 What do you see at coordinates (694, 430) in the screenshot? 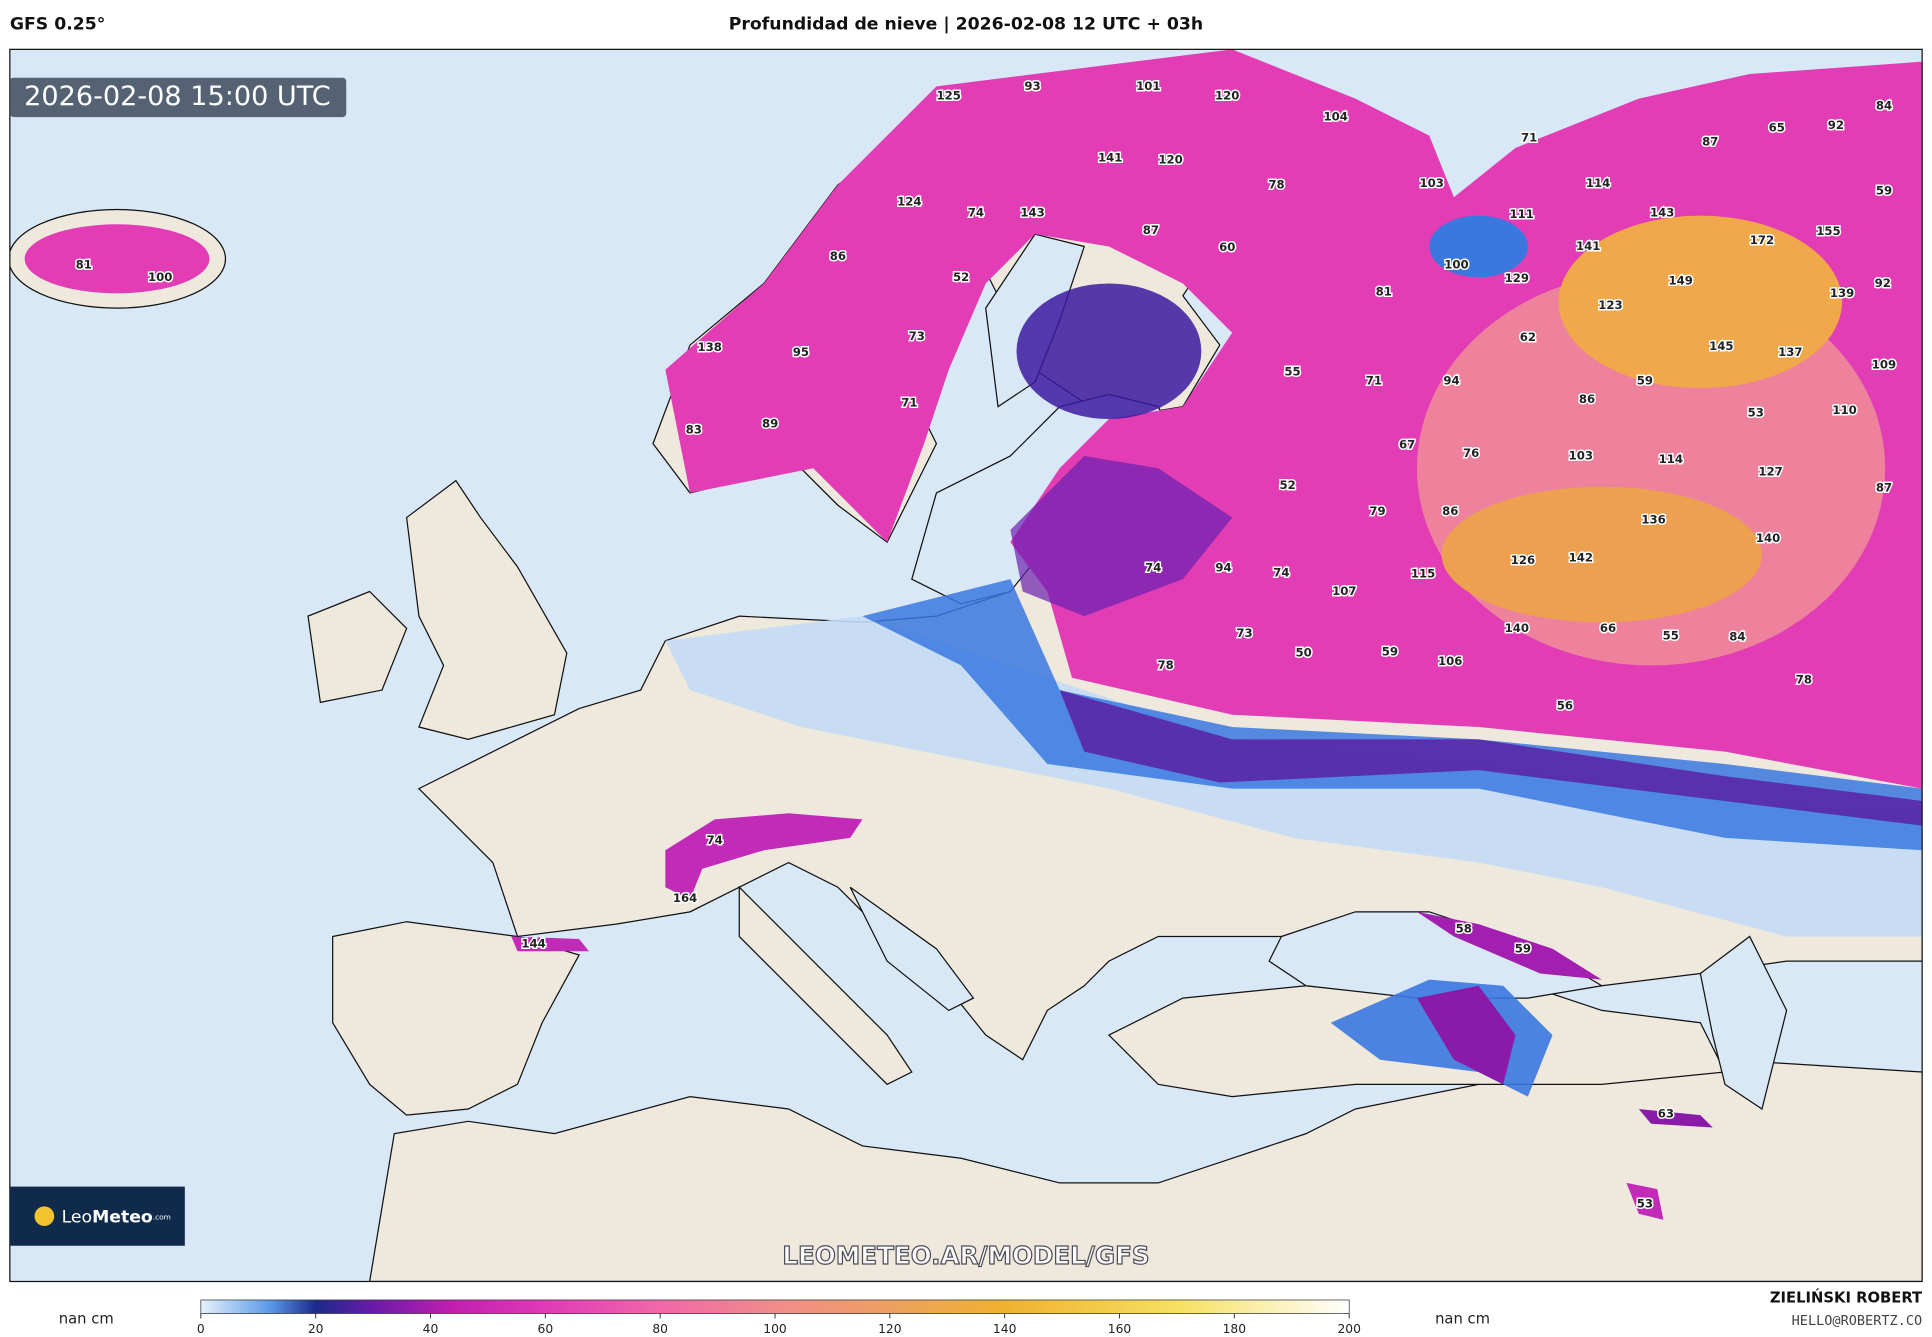
I see `snow-depth-label: 83` at bounding box center [694, 430].